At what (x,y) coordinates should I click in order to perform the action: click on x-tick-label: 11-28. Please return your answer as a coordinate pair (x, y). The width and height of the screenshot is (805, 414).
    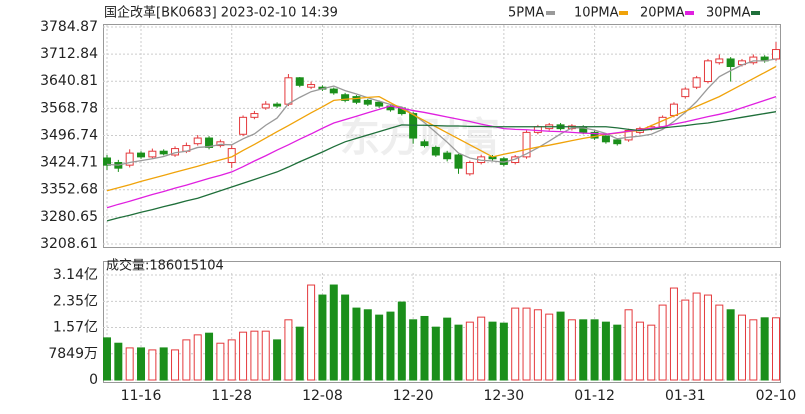
    Looking at the image, I should click on (231, 396).